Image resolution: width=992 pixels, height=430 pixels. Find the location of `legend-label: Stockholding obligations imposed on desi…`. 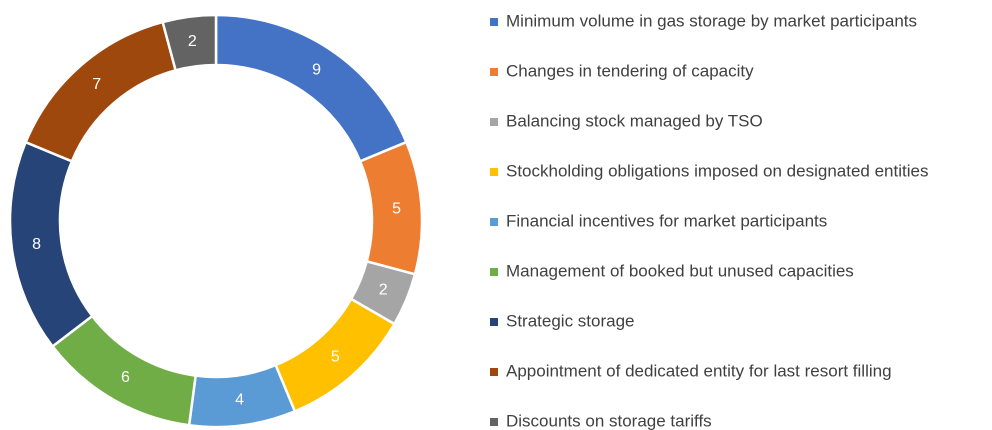

legend-label: Stockholding obligations imposed on desi… is located at coordinates (717, 170).